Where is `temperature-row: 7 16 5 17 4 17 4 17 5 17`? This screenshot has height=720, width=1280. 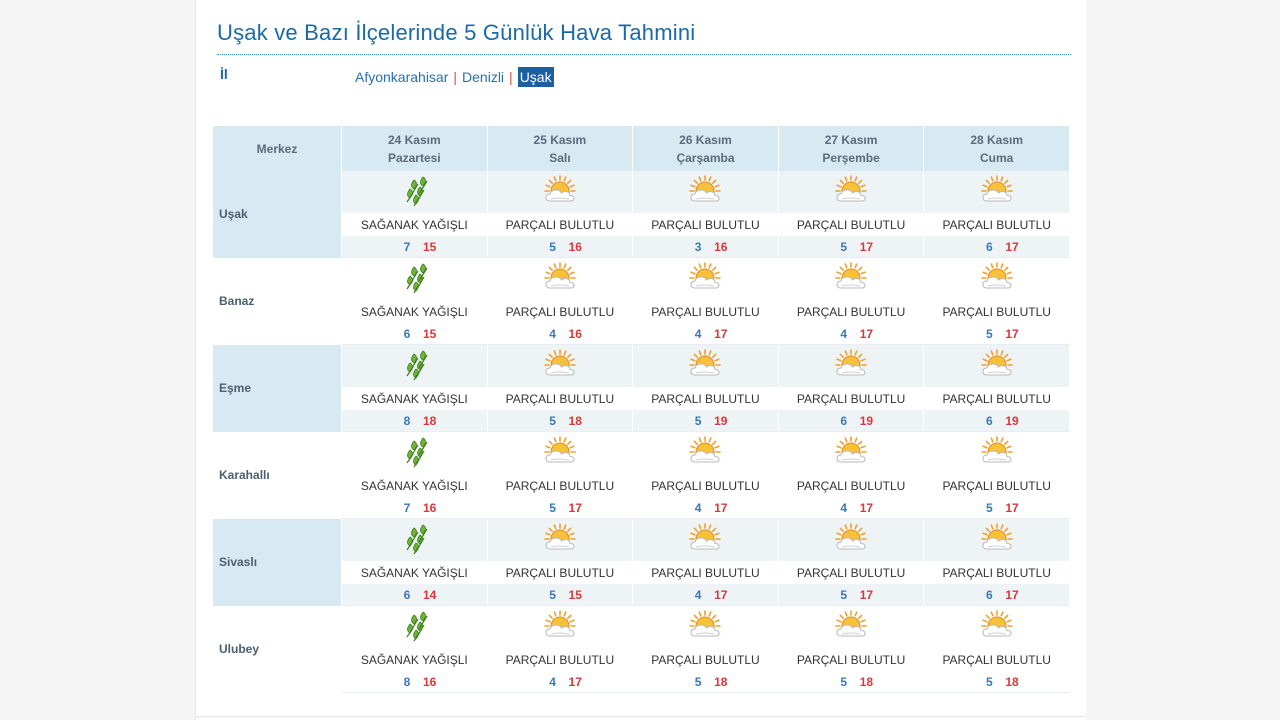 temperature-row: 7 16 5 17 4 17 4 17 5 17 is located at coordinates (641, 508).